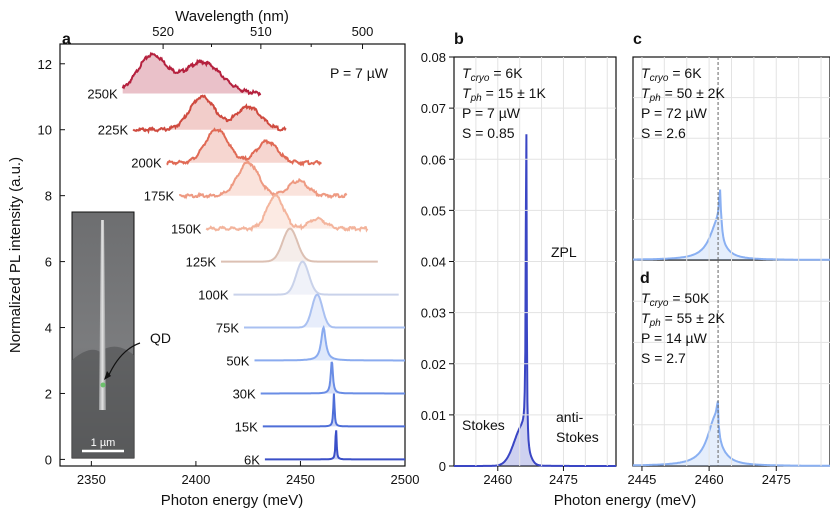 The width and height of the screenshot is (830, 519). What do you see at coordinates (776, 479) in the screenshot?
I see `d-x-tick-label: 2475` at bounding box center [776, 479].